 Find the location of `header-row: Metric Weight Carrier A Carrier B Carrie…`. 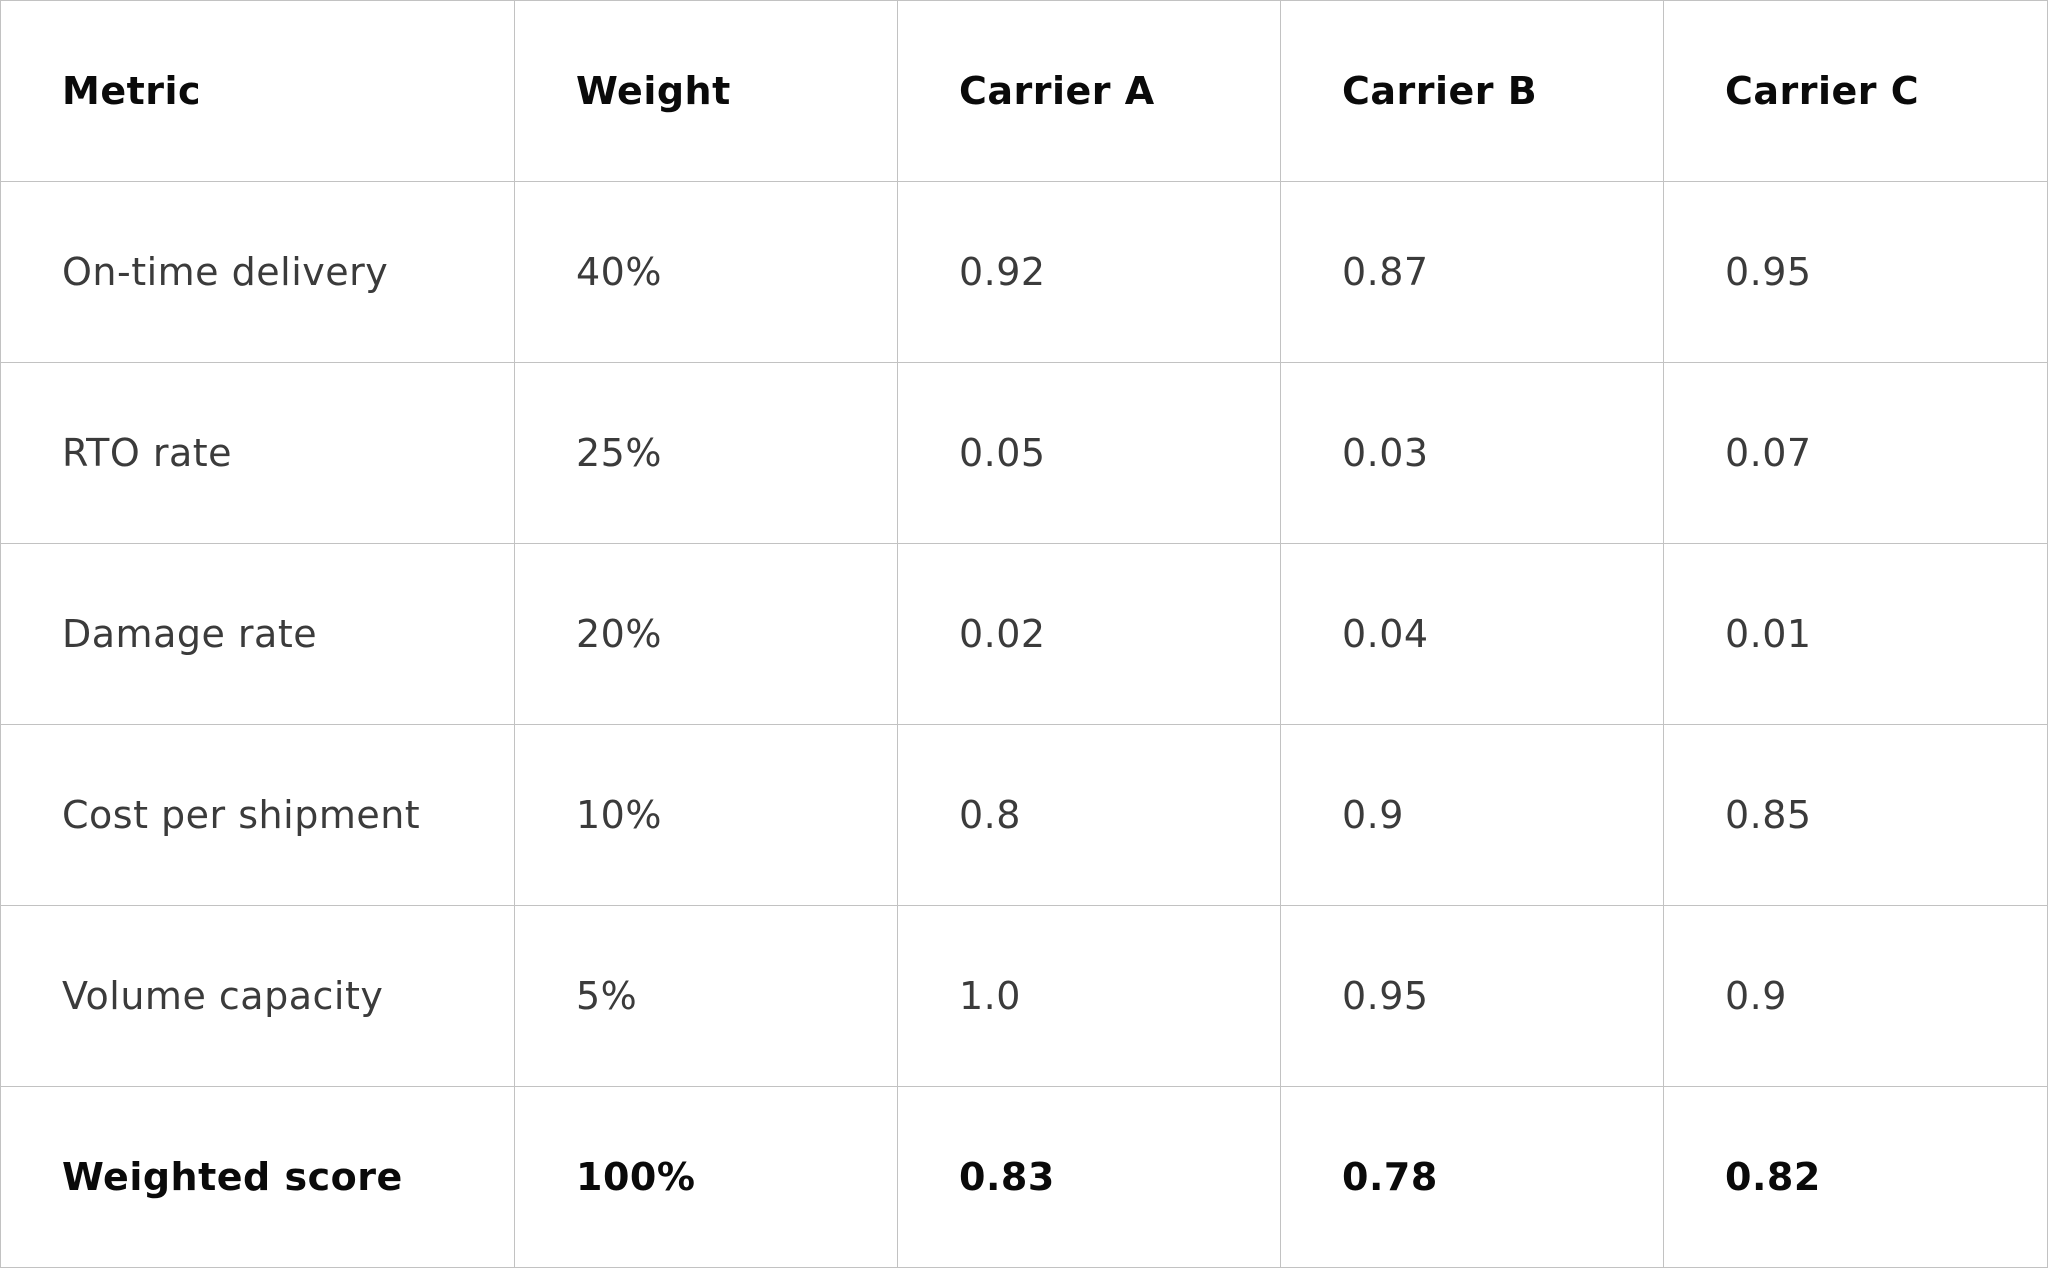

header-row: Metric Weight Carrier A Carrier B Carrie… is located at coordinates (1024, 91).